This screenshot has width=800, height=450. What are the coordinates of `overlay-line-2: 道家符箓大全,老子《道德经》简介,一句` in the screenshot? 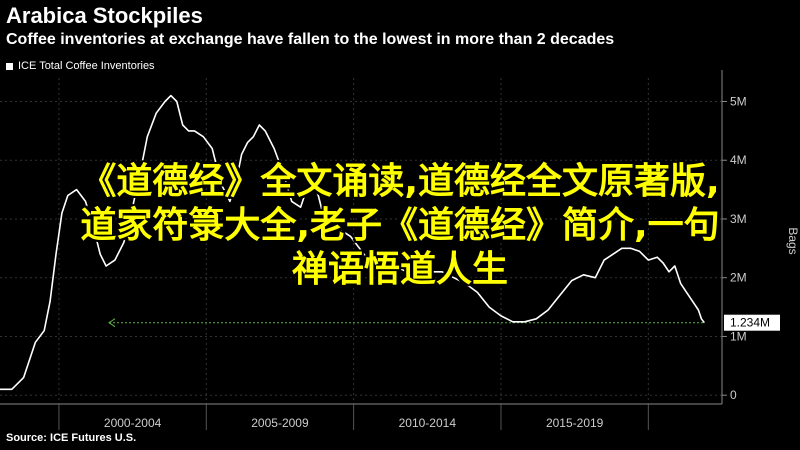 It's located at (400, 225).